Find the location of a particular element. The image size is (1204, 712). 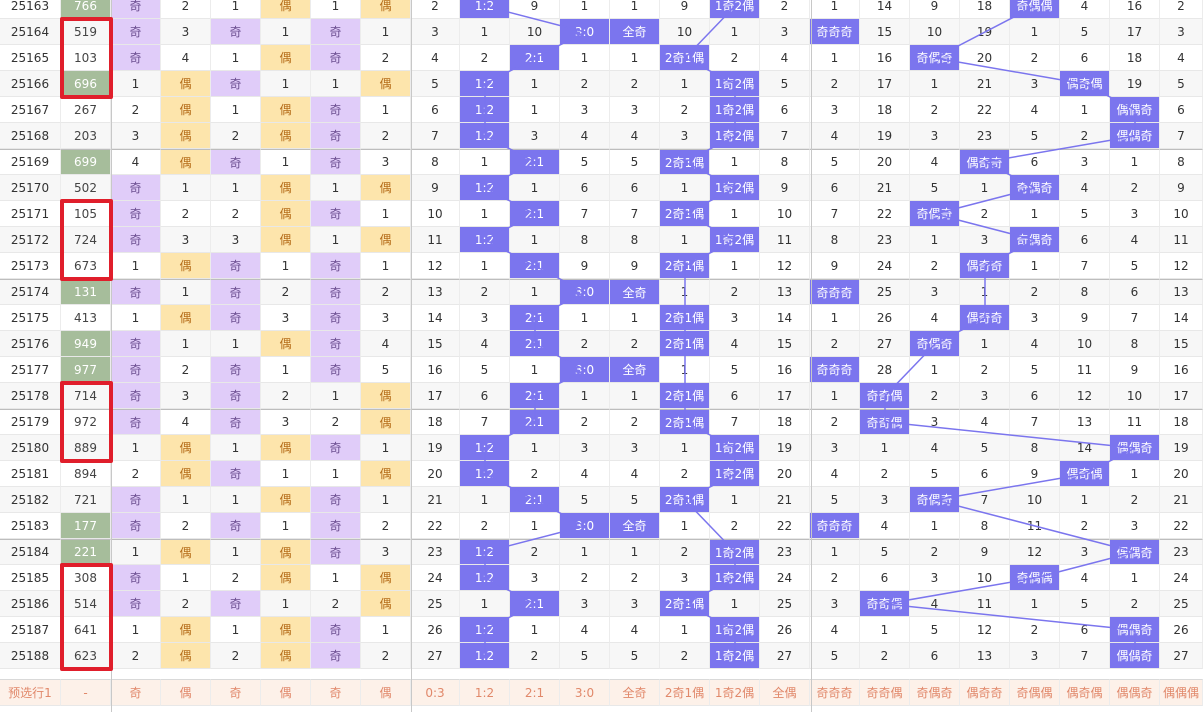

draw-number-cell: 673 is located at coordinates (86, 266).